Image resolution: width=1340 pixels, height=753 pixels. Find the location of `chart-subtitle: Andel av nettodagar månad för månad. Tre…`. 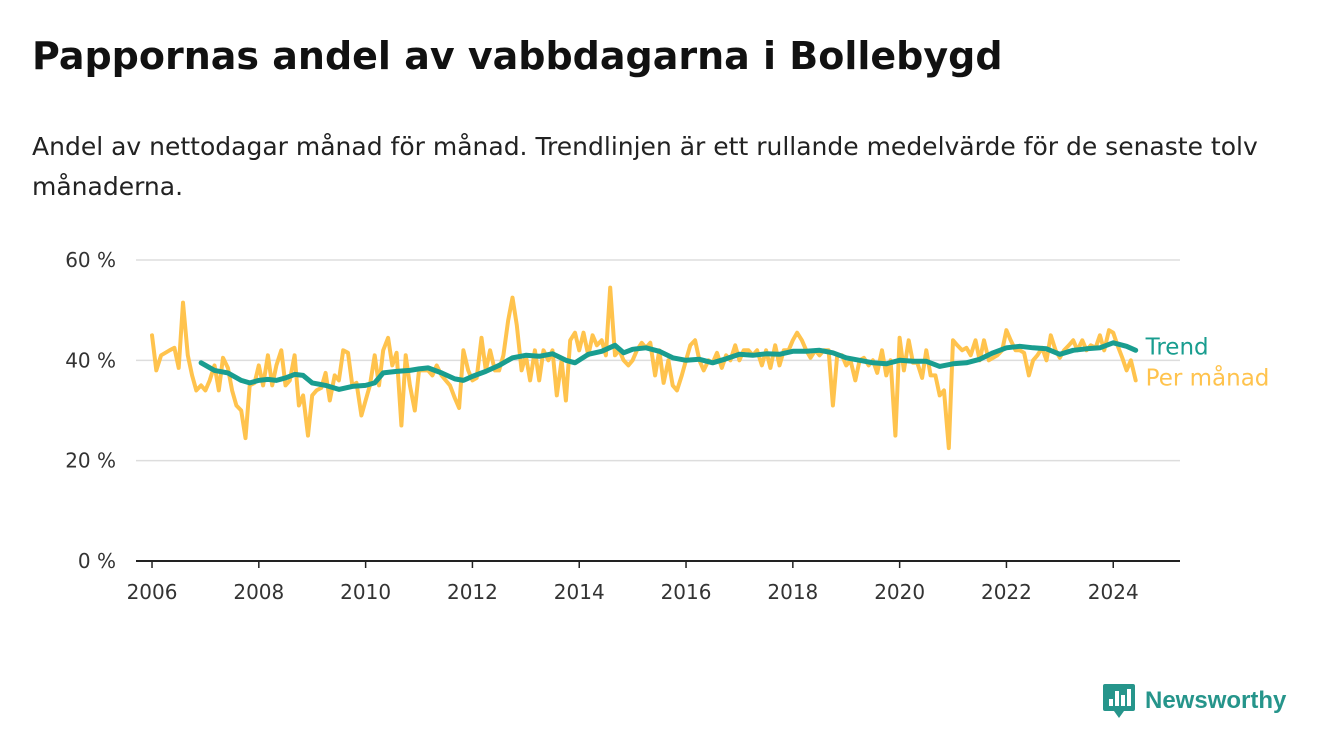

chart-subtitle: Andel av nettodagar månad för månad. Tre… is located at coordinates (645, 166).